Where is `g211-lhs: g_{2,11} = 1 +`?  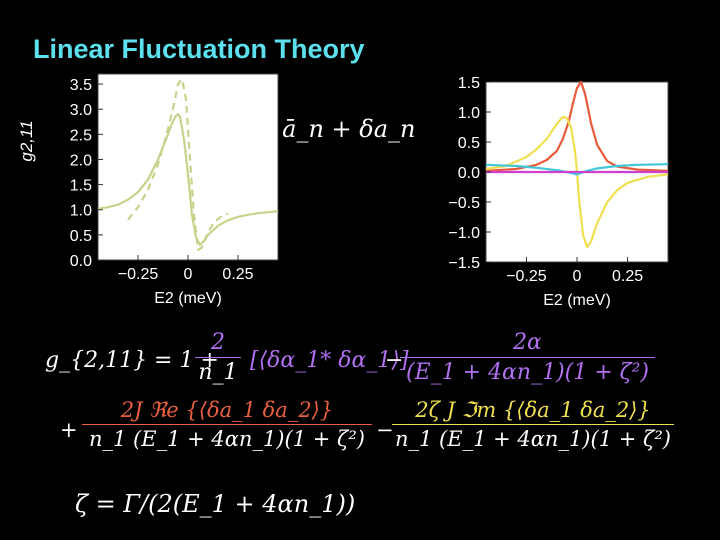
g211-lhs: g_{2,11} = 1 + is located at coordinates (132, 360).